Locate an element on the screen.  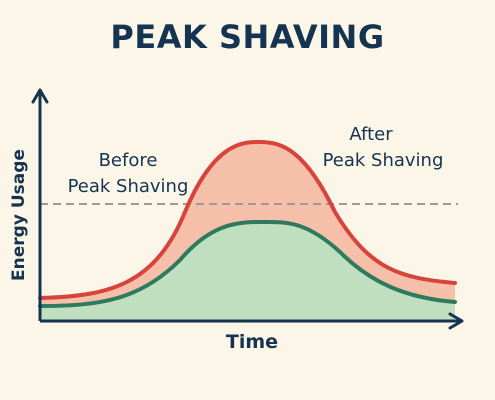
before-label-line2: Peak Shaving is located at coordinates (128, 186).